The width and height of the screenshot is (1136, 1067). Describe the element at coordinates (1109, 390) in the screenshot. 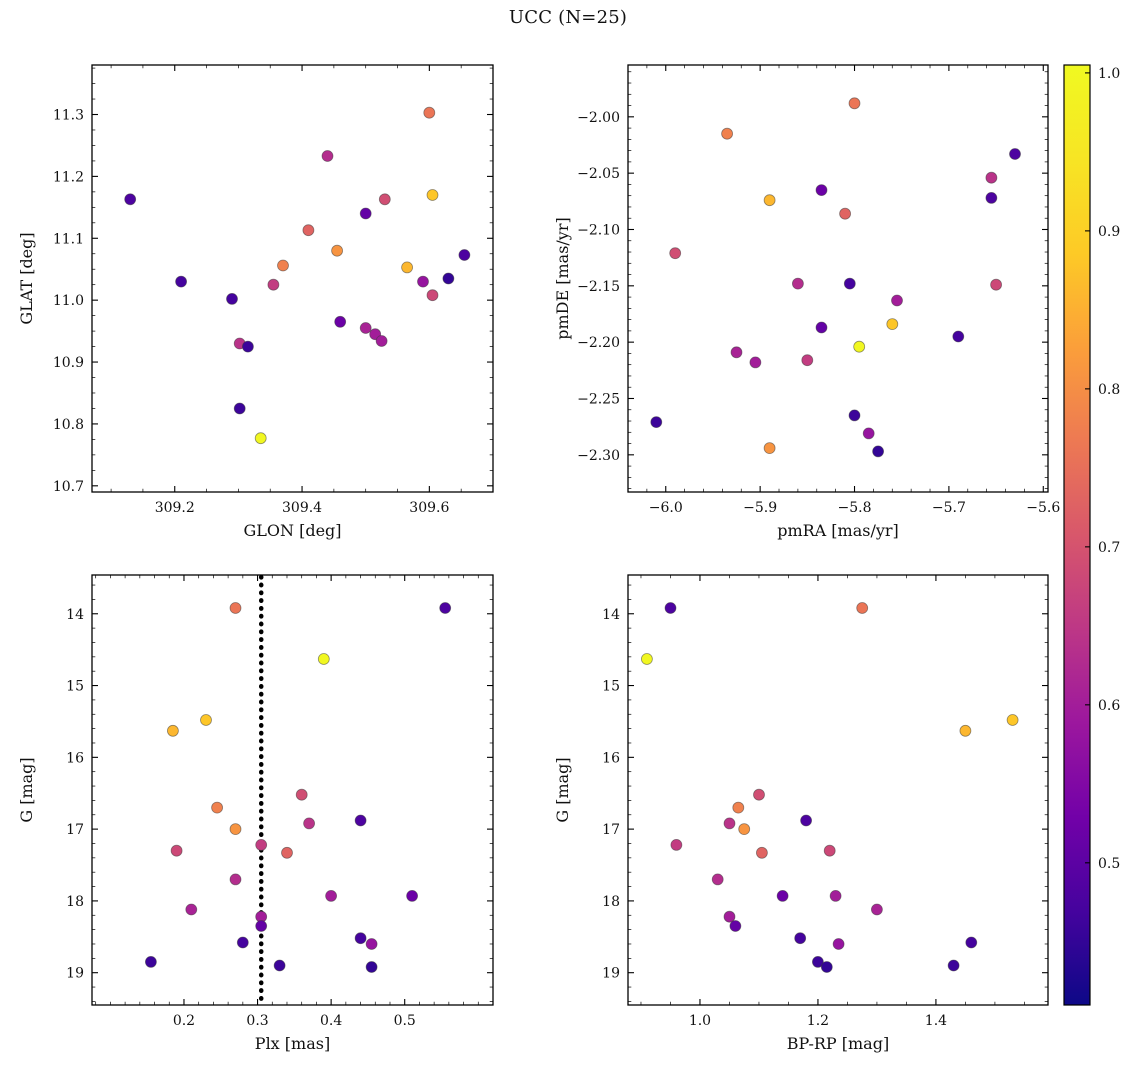

I see `colorbar-tick-label: 0.8` at that location.